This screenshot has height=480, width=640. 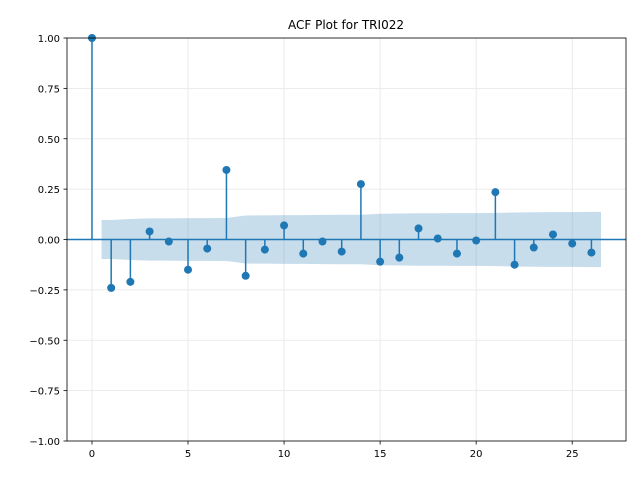 What do you see at coordinates (188, 454) in the screenshot?
I see `x-tick-label: 5` at bounding box center [188, 454].